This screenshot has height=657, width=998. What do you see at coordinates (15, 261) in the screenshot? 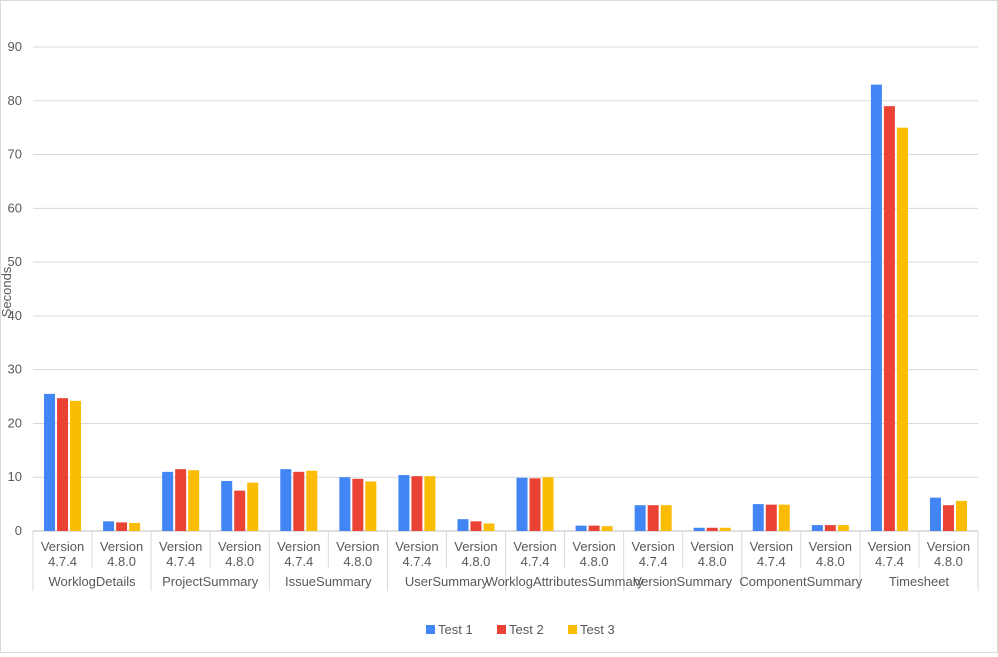
I see `y-tick-label: 50` at bounding box center [15, 261].